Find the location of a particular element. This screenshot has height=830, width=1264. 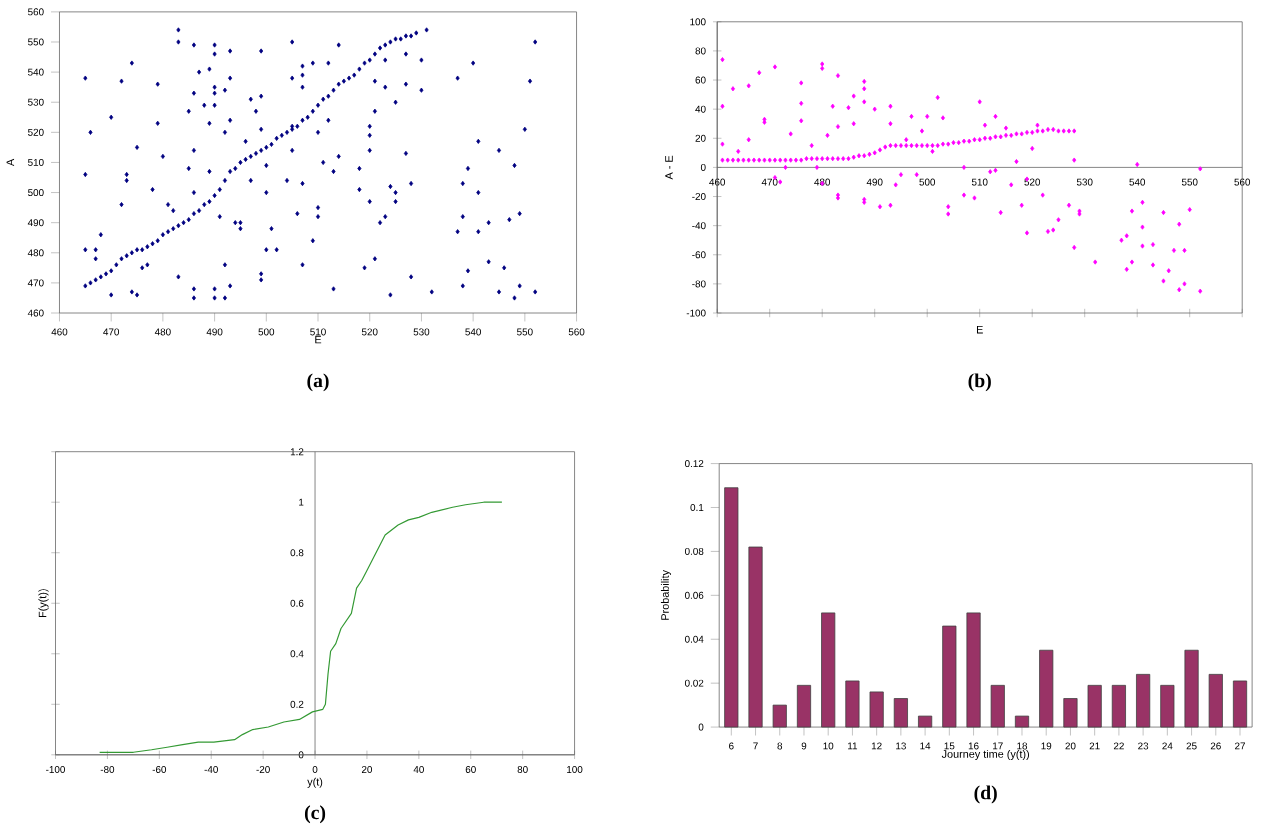

text: (c) is located at coordinates (315, 814).